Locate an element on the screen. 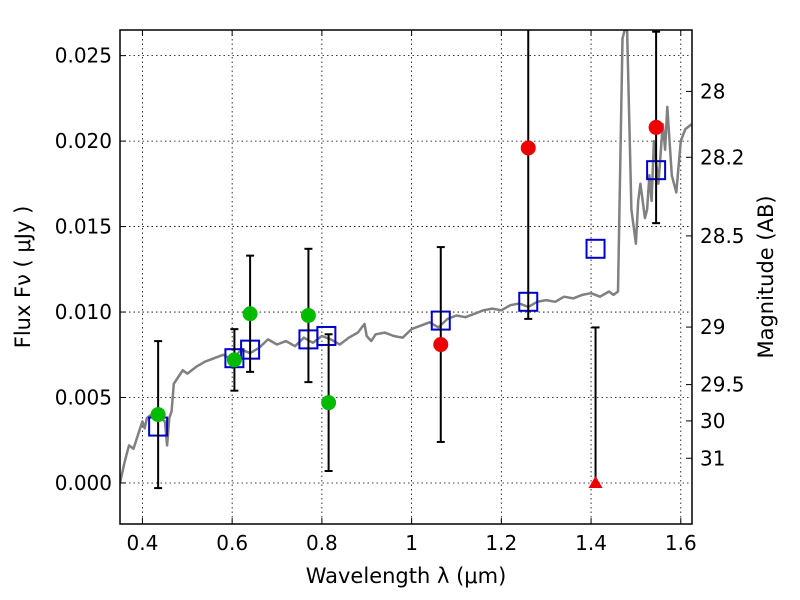  x-tick-label: 0.4 is located at coordinates (143, 543).